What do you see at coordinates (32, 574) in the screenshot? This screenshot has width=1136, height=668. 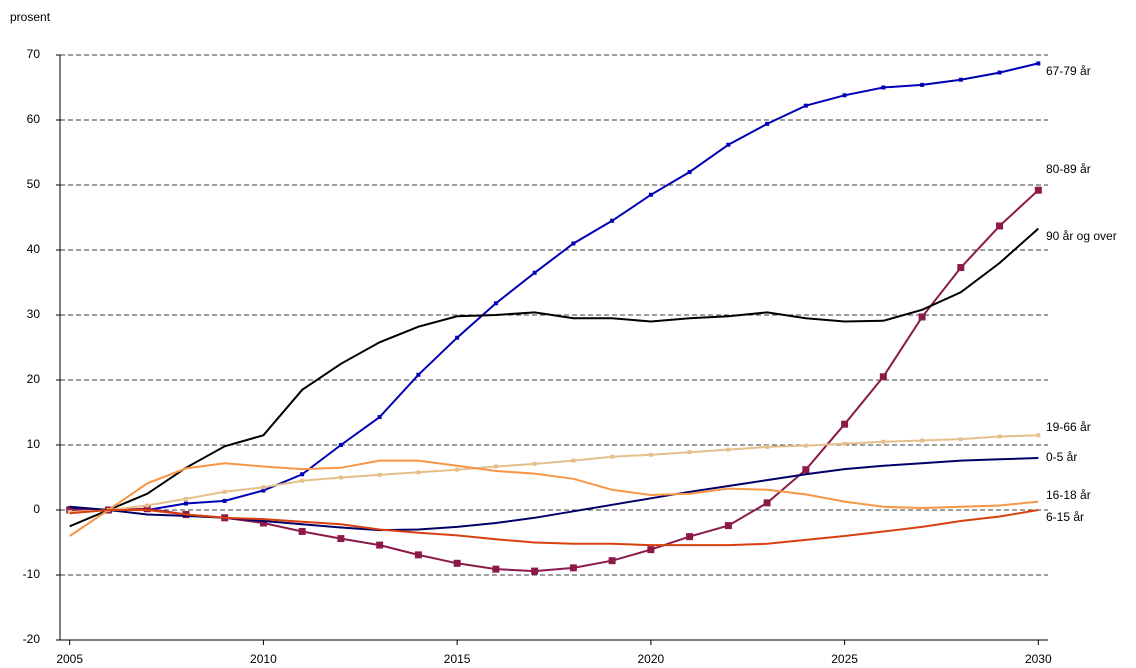 I see `y-tick-label: -10` at bounding box center [32, 574].